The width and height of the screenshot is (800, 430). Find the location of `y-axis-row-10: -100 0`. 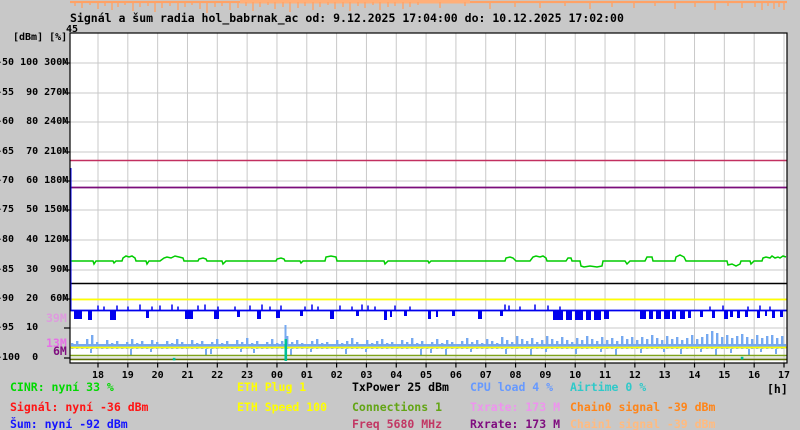

y-axis-row-10: -100 0 is located at coordinates (19, 357).